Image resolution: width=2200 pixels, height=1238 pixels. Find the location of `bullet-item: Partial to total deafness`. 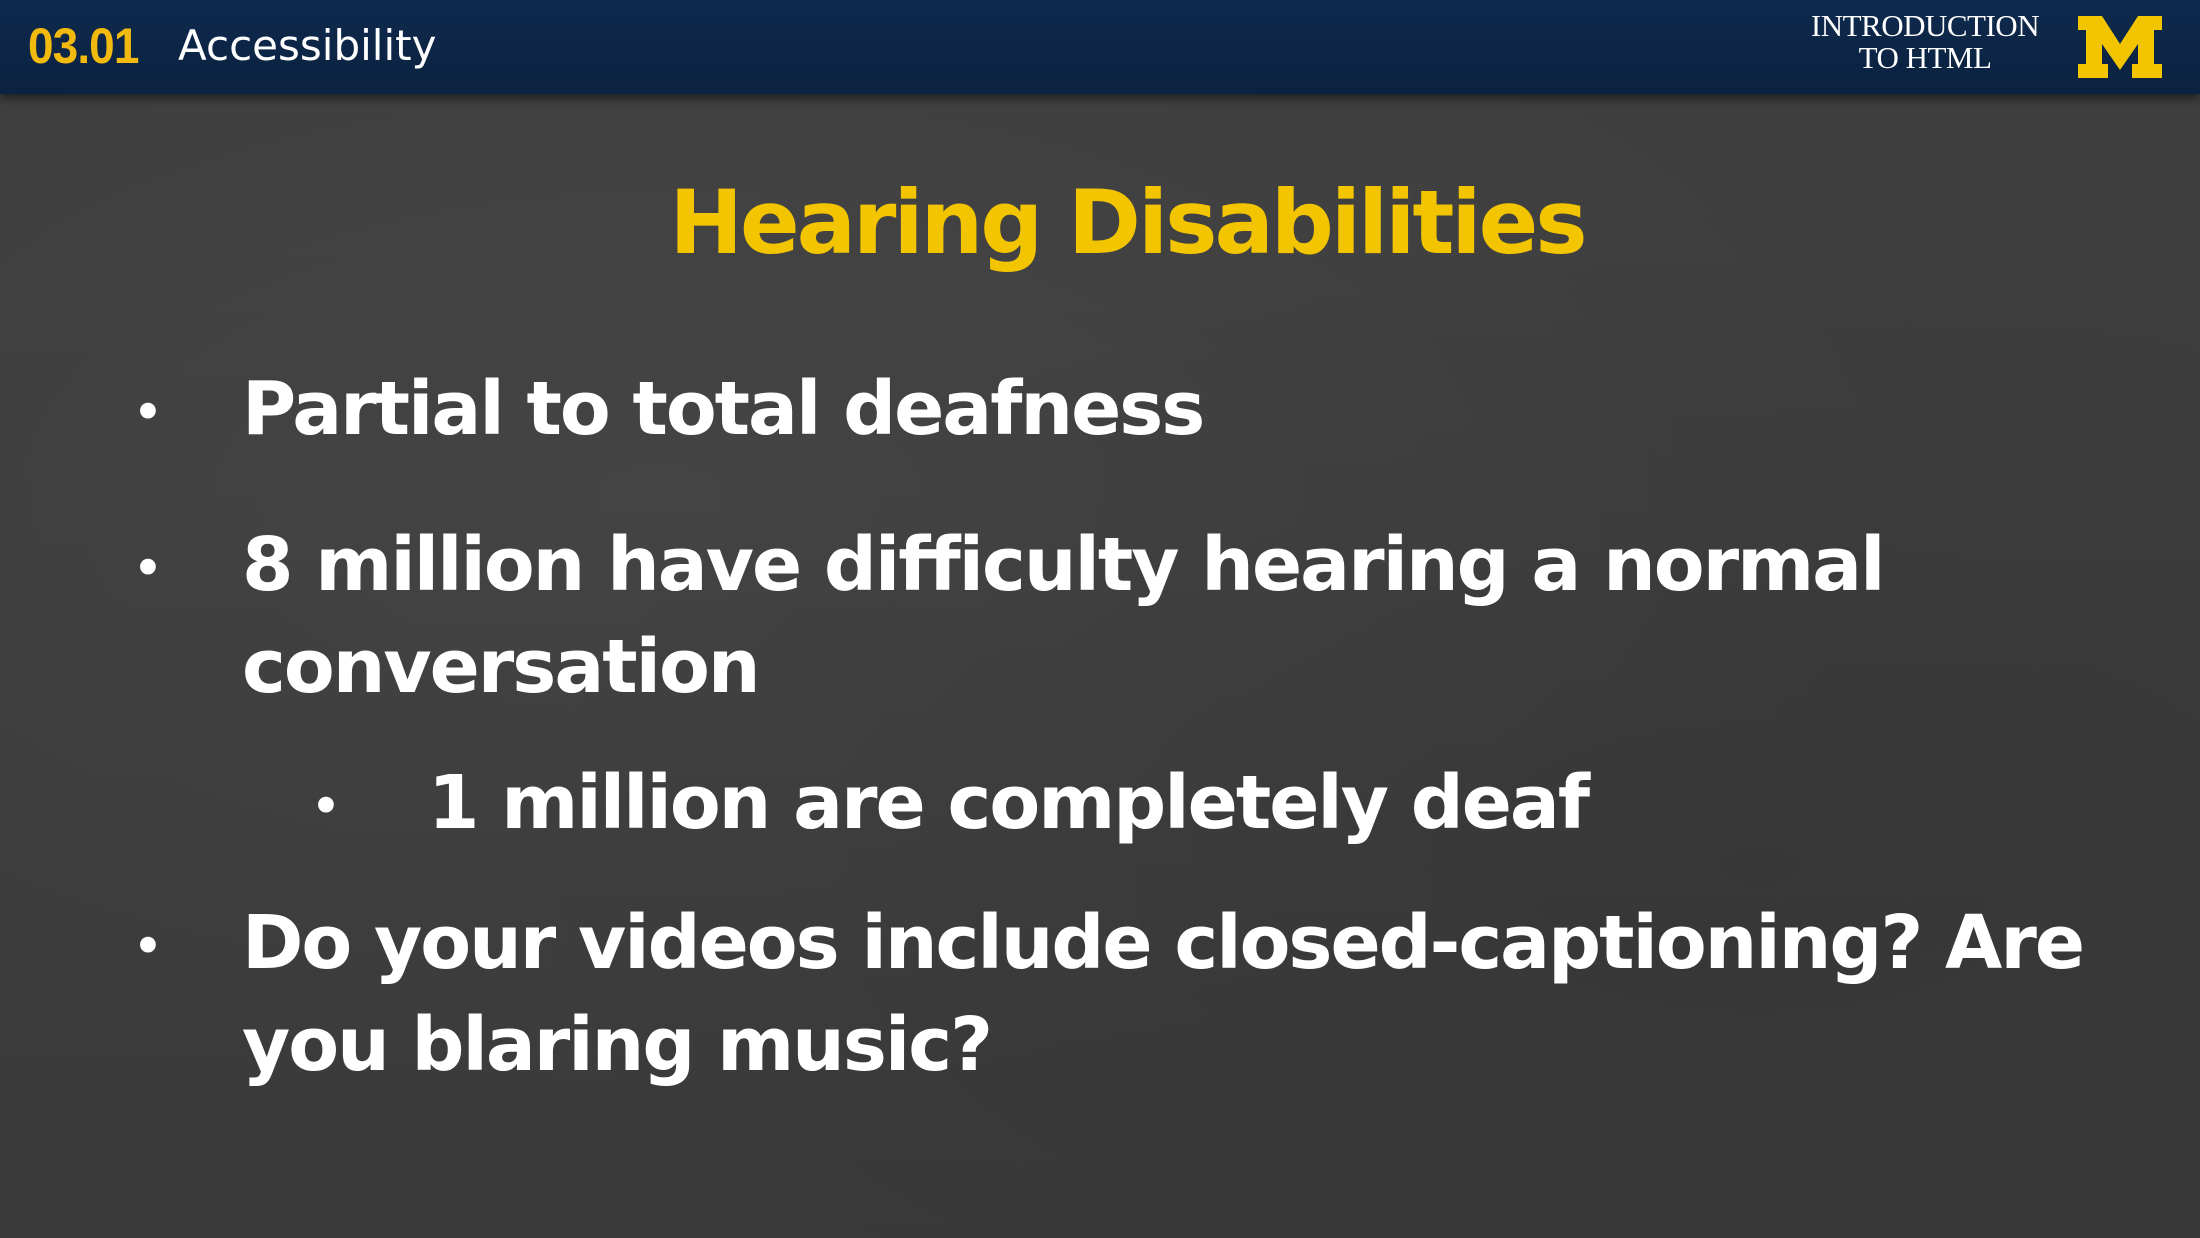

bullet-item: Partial to total deafness is located at coordinates (723, 409).